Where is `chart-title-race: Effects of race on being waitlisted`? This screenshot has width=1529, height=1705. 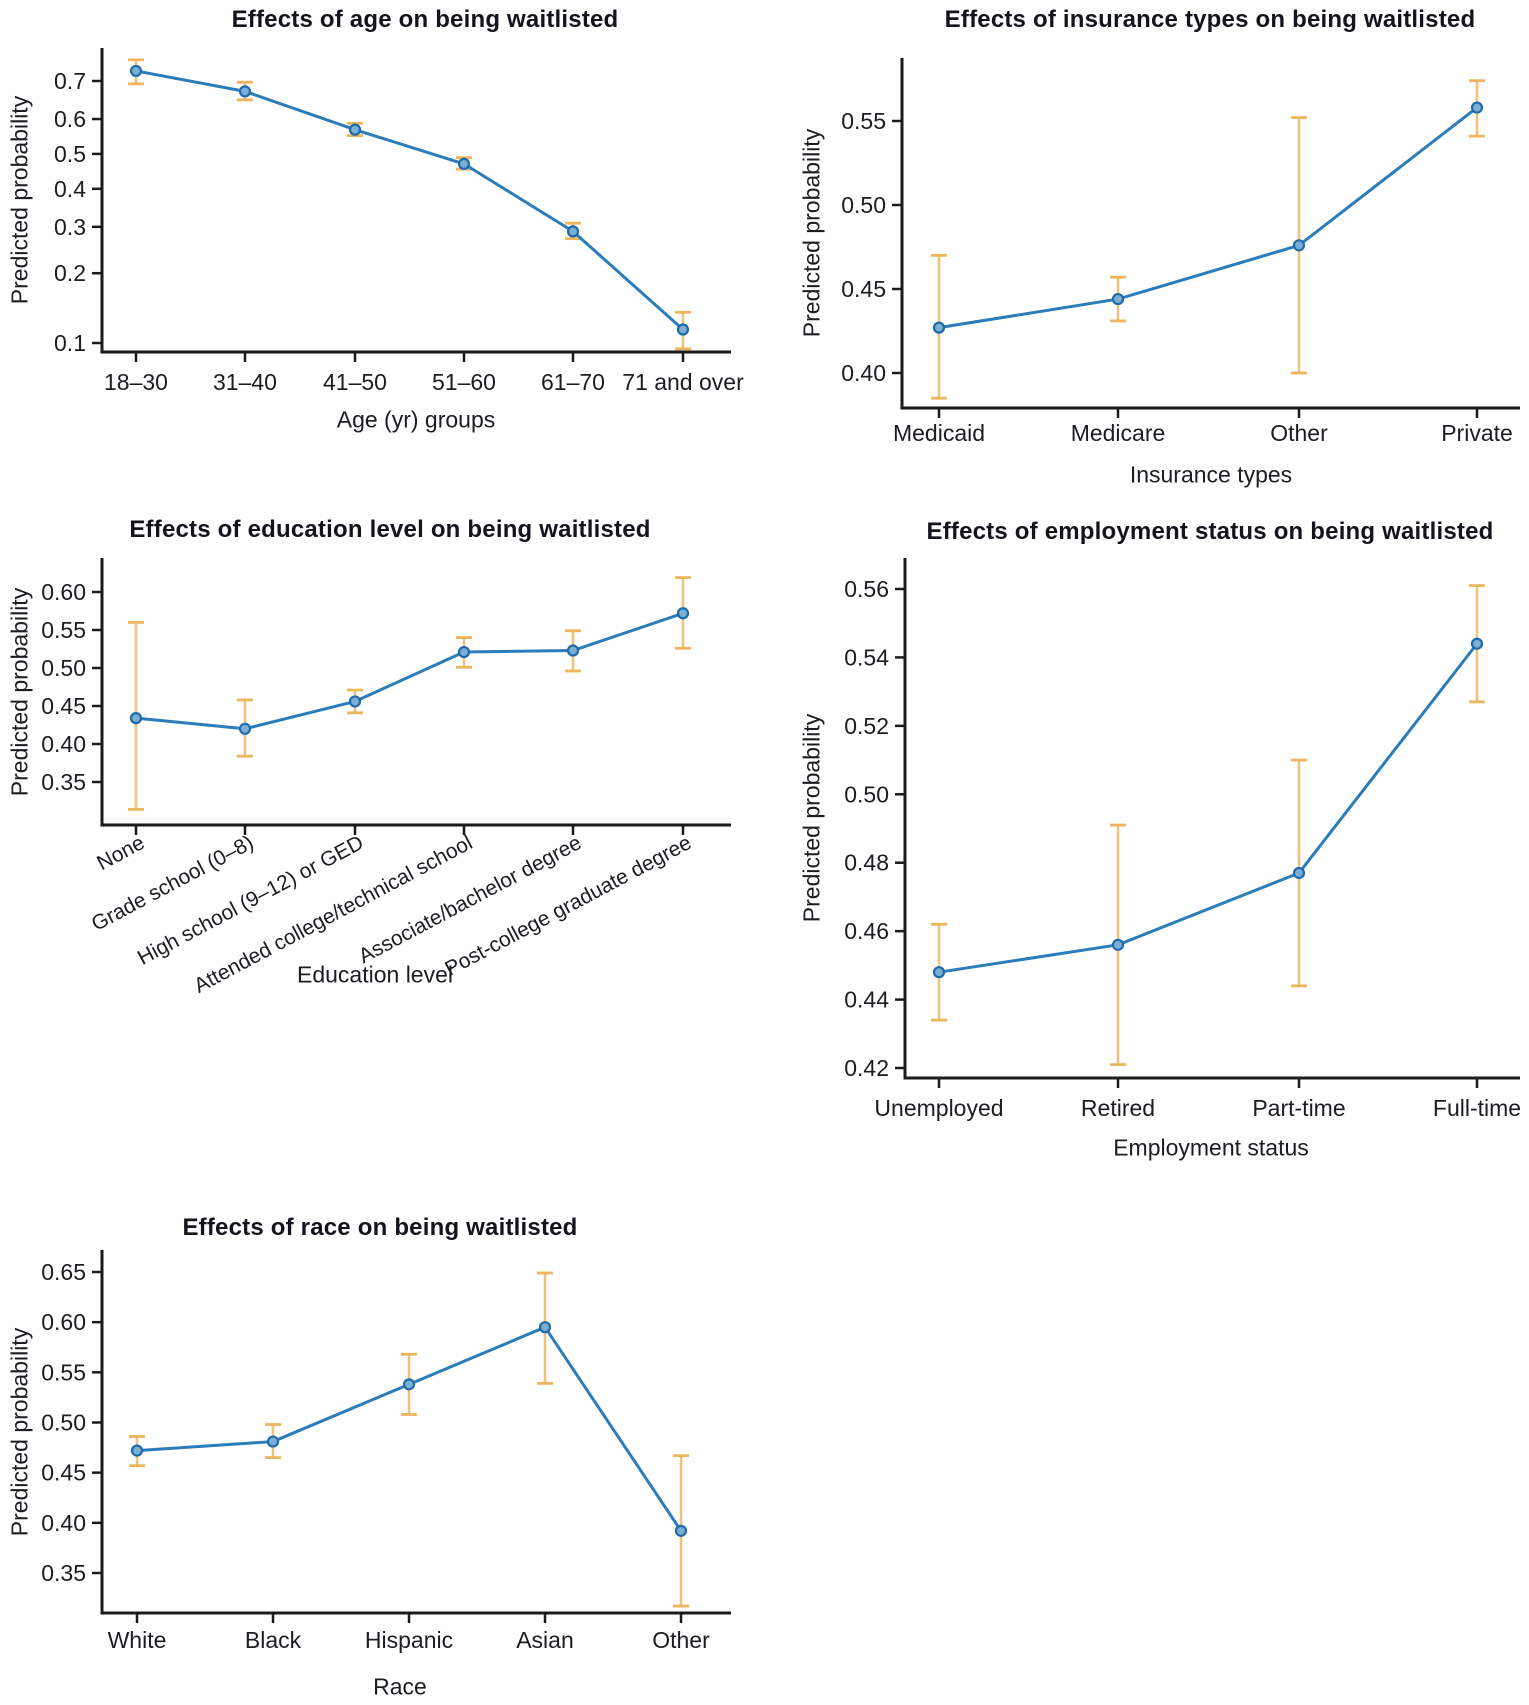
chart-title-race: Effects of race on being waitlisted is located at coordinates (380, 1227).